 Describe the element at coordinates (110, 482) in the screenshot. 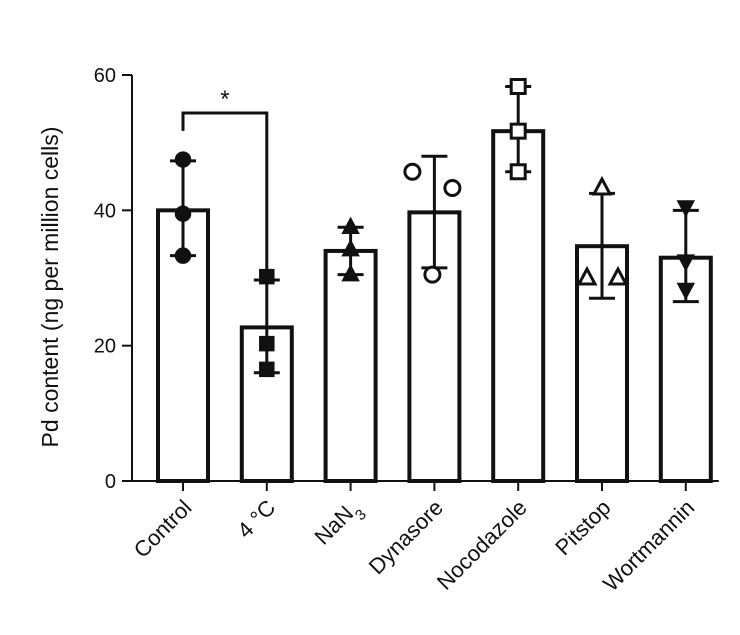

I see `y-tick-label: 0` at that location.